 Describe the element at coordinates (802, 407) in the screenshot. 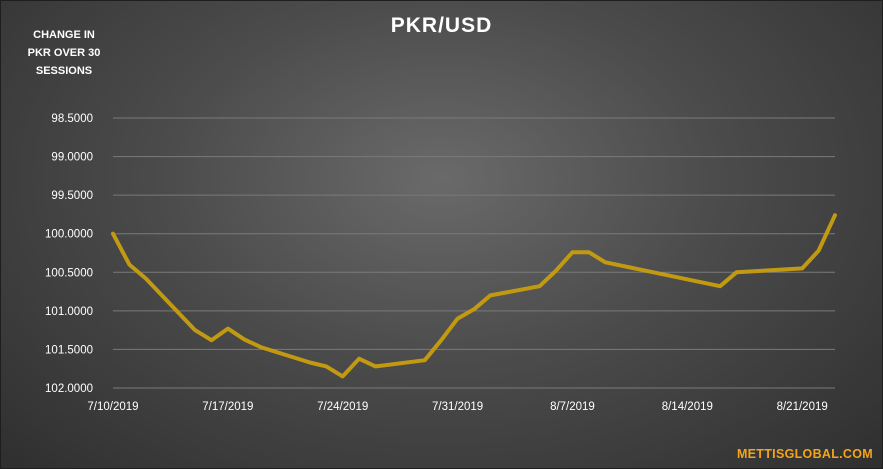

I see `x-tick-label: 8/21/2019` at that location.